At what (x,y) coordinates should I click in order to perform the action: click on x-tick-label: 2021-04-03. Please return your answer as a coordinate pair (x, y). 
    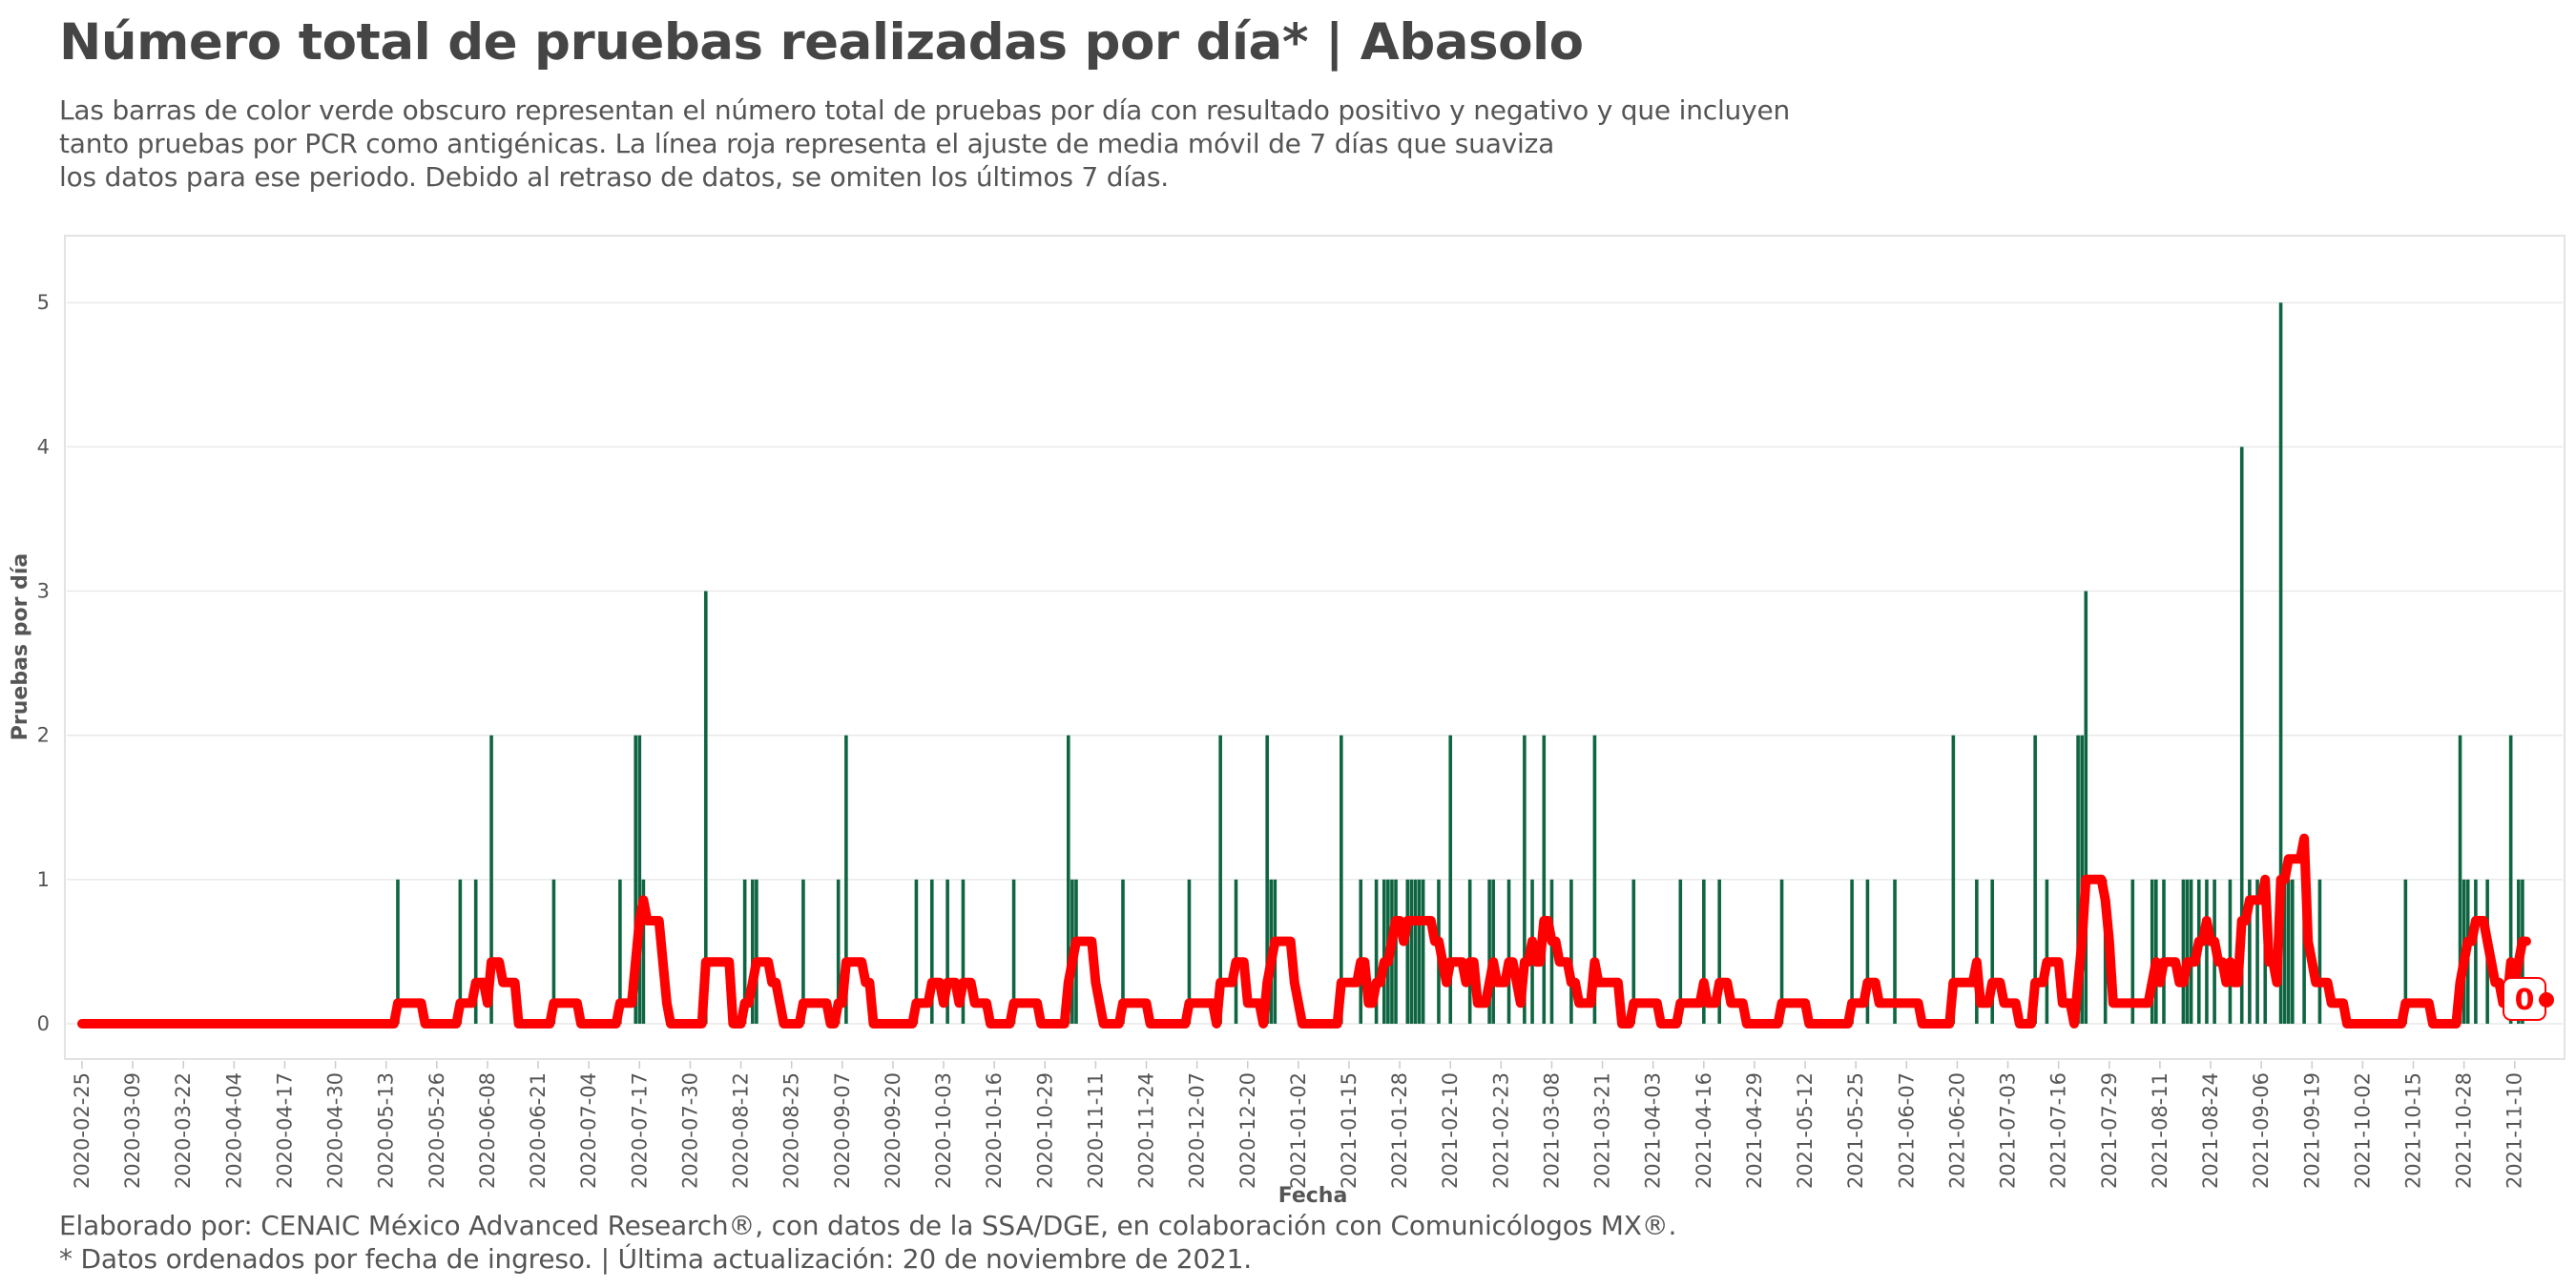
    Looking at the image, I should click on (1653, 1130).